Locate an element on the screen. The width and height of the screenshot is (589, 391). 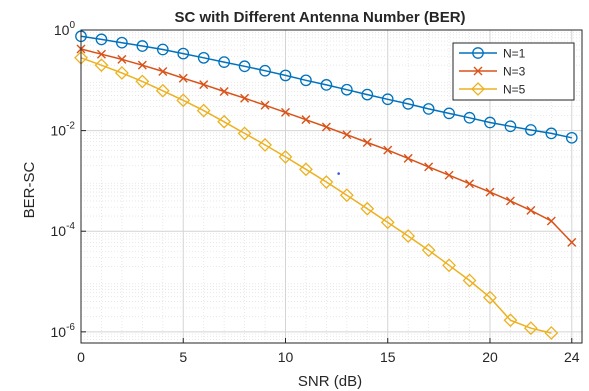
legend-item: N=1 is located at coordinates (492, 54).